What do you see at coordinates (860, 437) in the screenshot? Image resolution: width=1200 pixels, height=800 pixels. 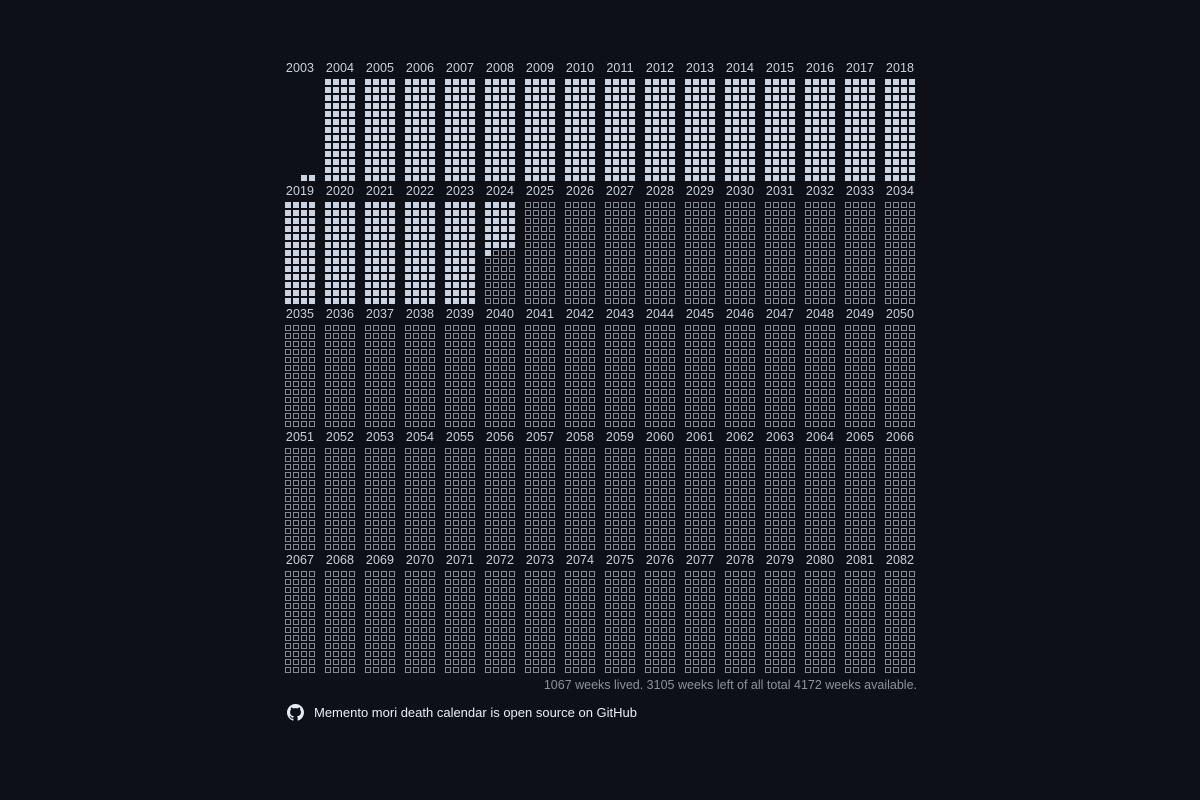 I see `year-label: 2065` at bounding box center [860, 437].